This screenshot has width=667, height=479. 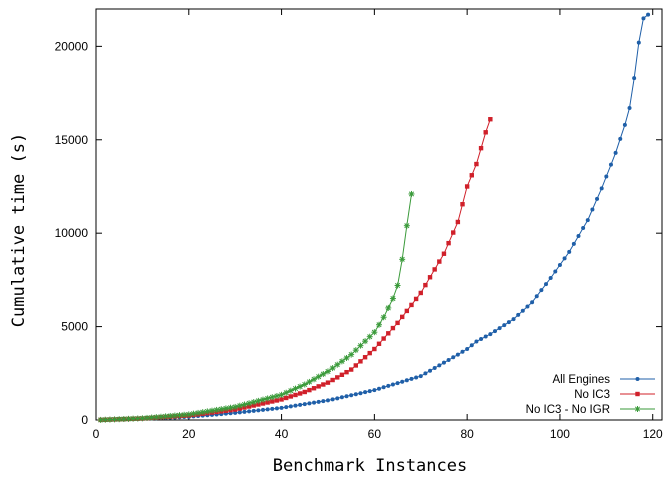 What do you see at coordinates (653, 434) in the screenshot?
I see `x-tick-label: 120` at bounding box center [653, 434].